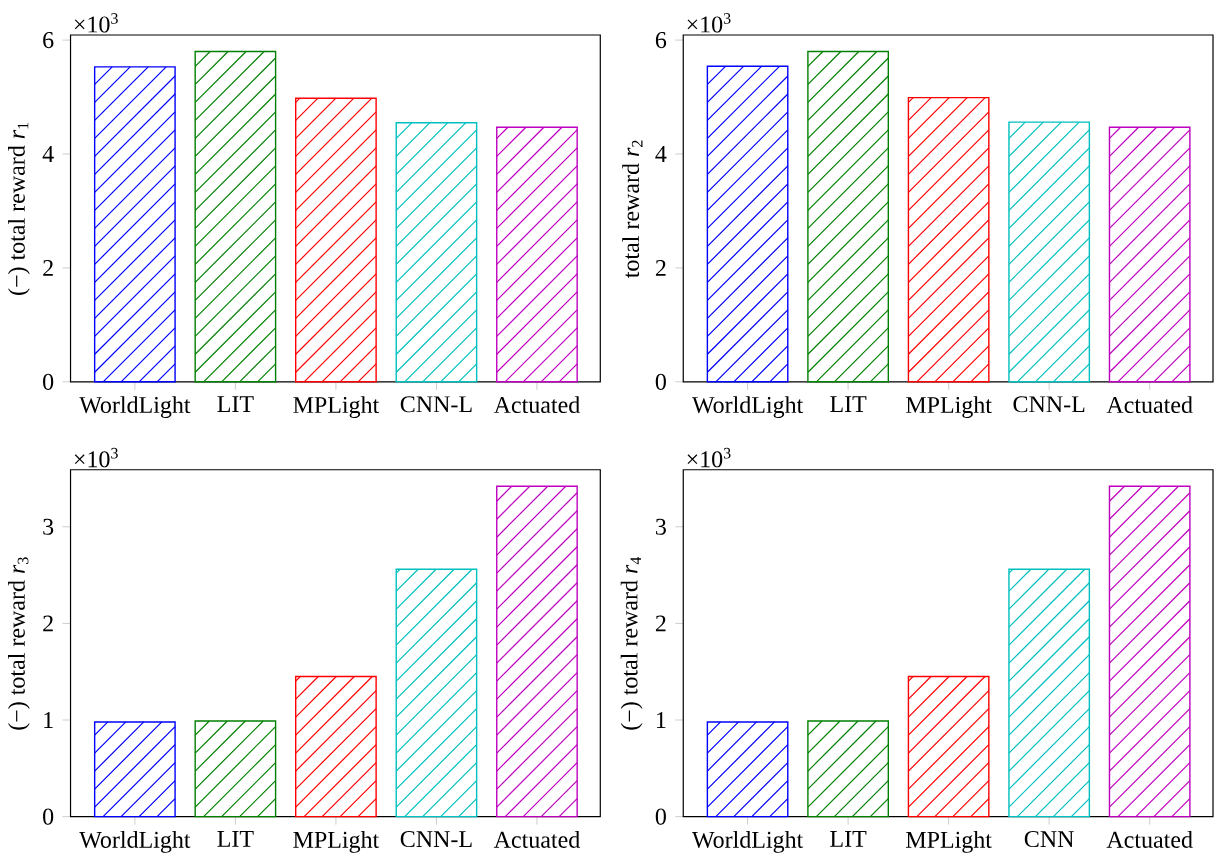 The image size is (1222, 861). What do you see at coordinates (19, 643) in the screenshot?
I see `y-axis-title: (−) total reward r$_{3}$` at bounding box center [19, 643].